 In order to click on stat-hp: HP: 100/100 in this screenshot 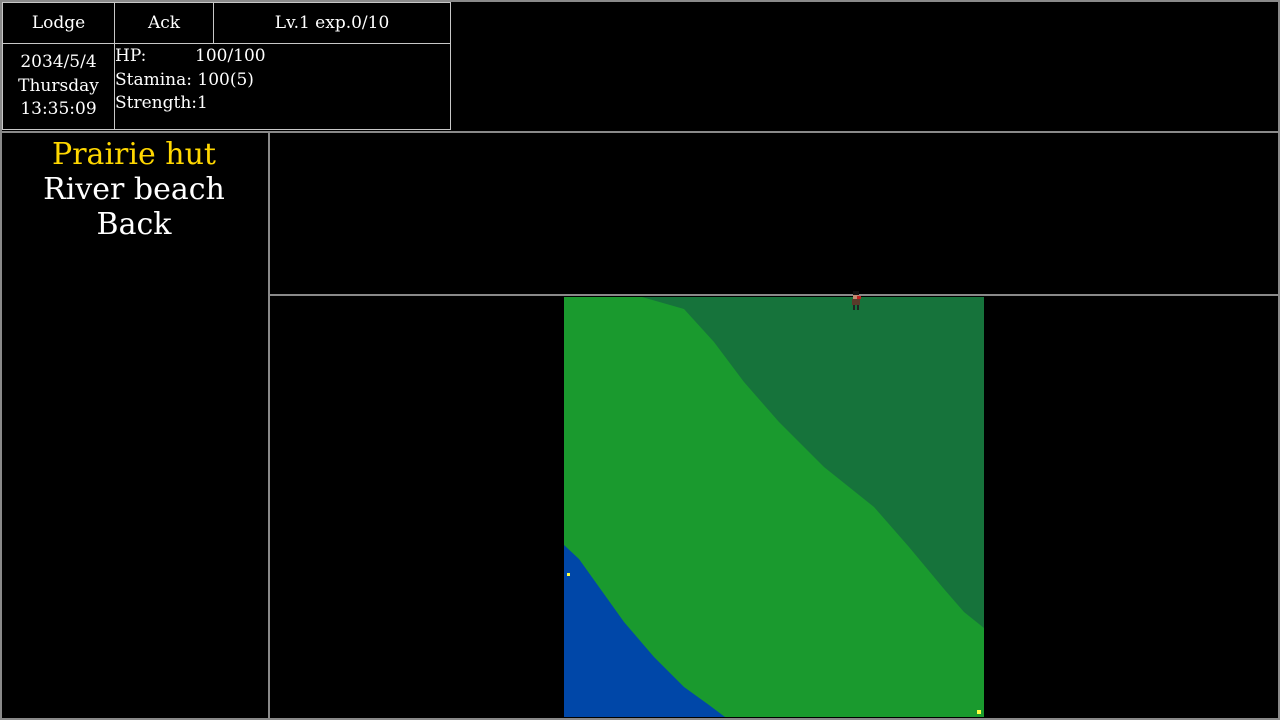, I will do `click(190, 56)`.